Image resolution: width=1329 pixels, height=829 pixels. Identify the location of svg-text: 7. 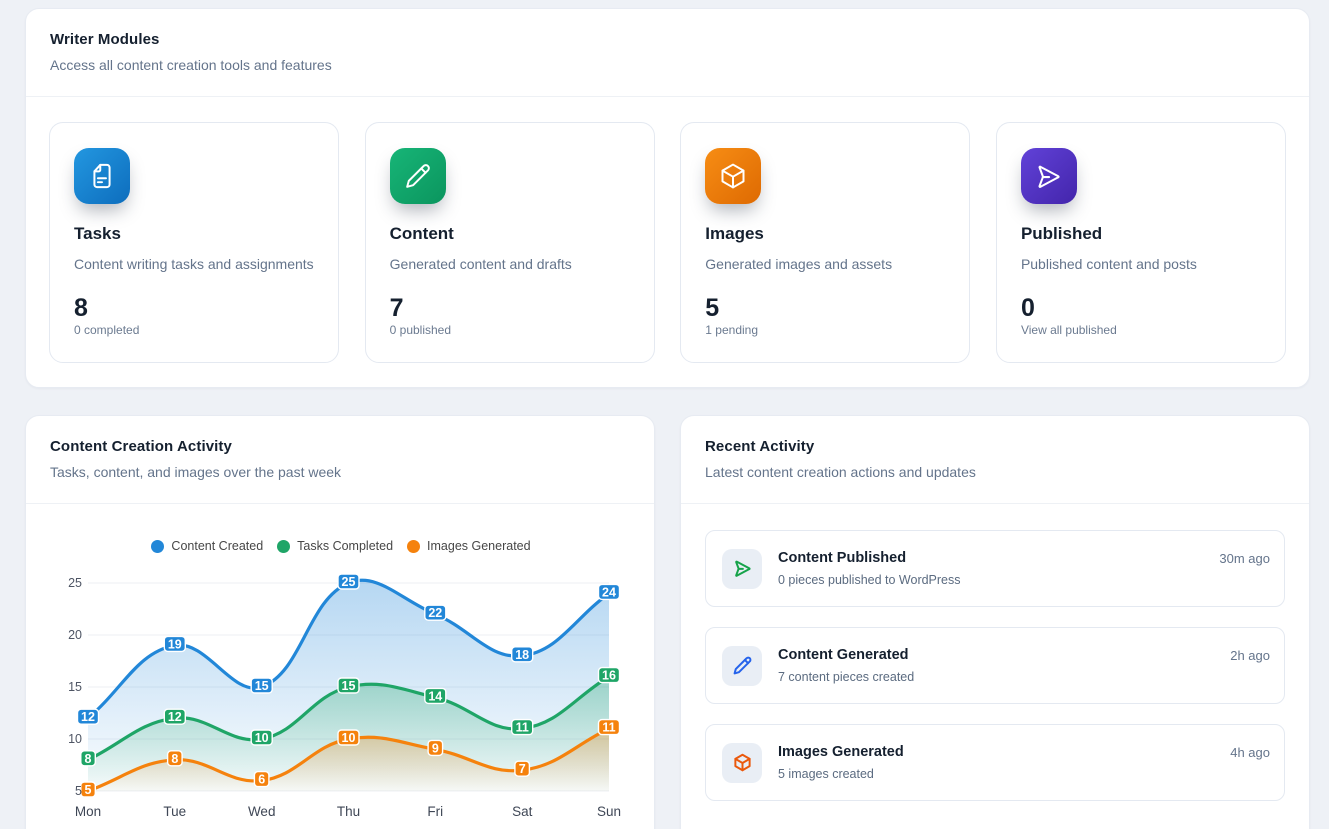
(522, 769).